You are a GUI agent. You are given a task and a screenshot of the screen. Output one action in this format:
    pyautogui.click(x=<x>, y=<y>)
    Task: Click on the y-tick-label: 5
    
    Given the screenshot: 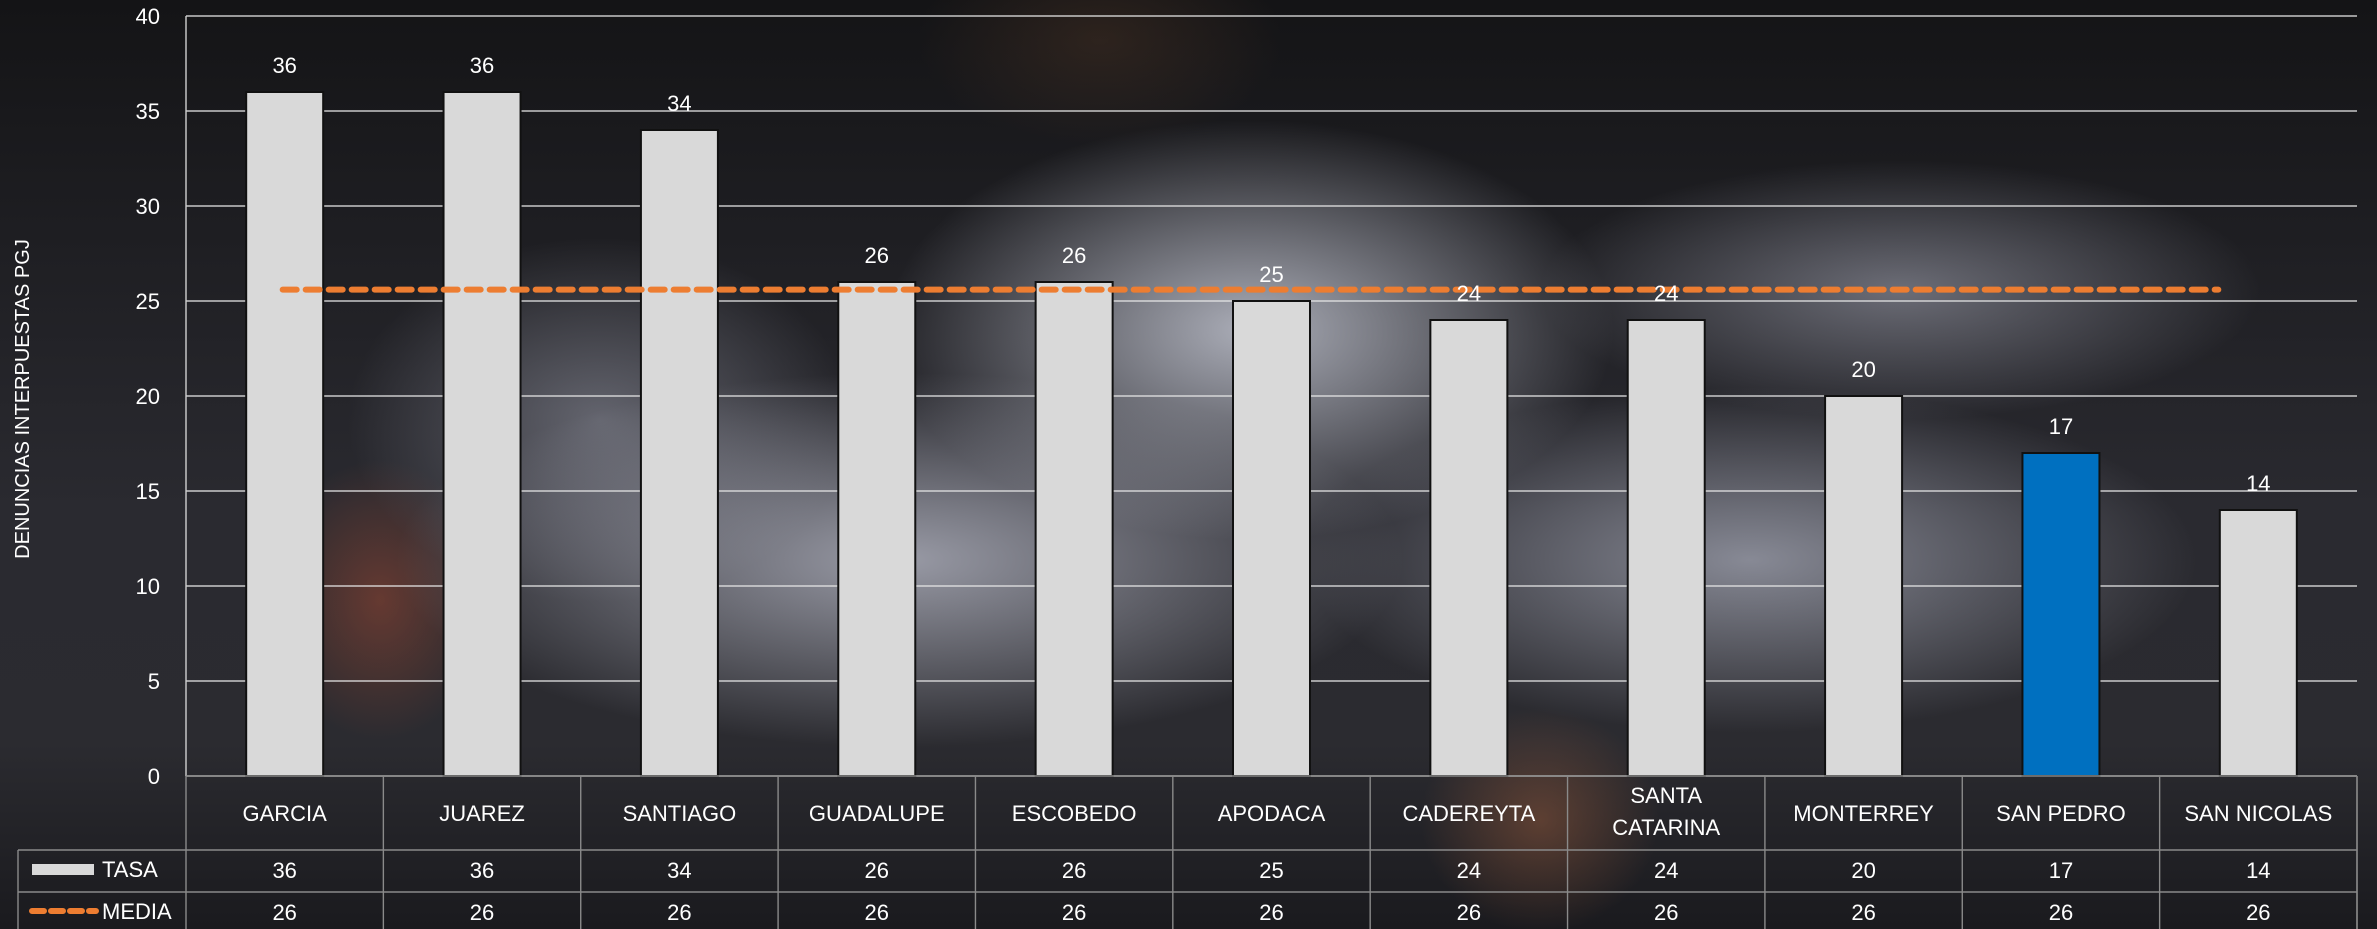 What is the action you would take?
    pyautogui.click(x=154, y=681)
    